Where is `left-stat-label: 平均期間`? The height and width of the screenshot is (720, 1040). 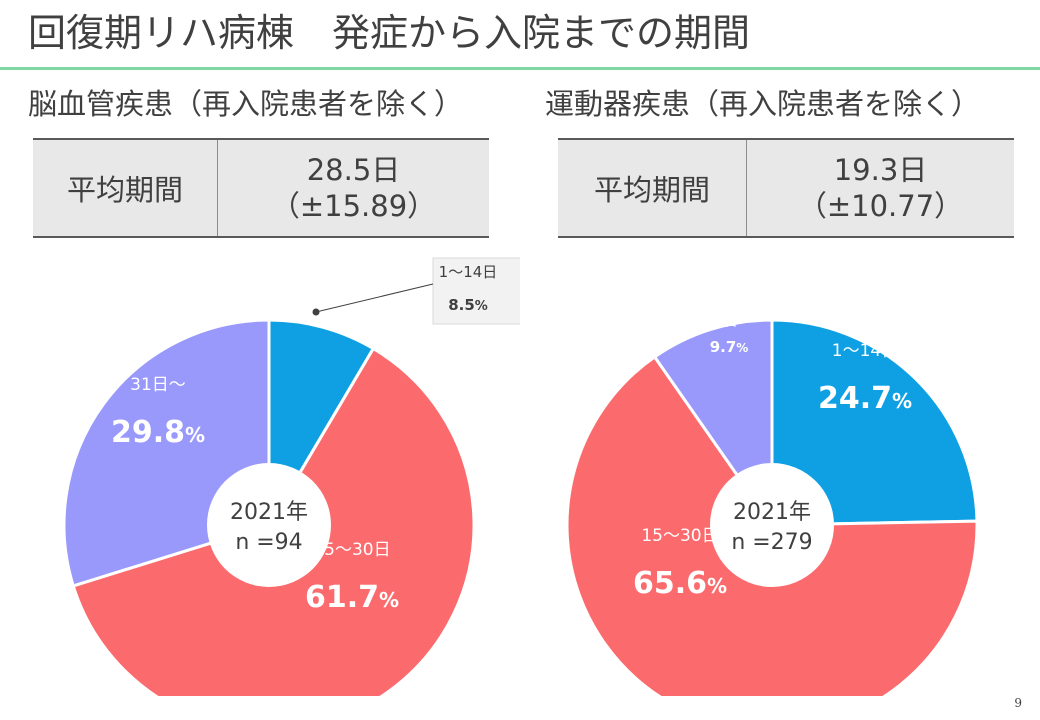 left-stat-label: 平均期間 is located at coordinates (125, 188).